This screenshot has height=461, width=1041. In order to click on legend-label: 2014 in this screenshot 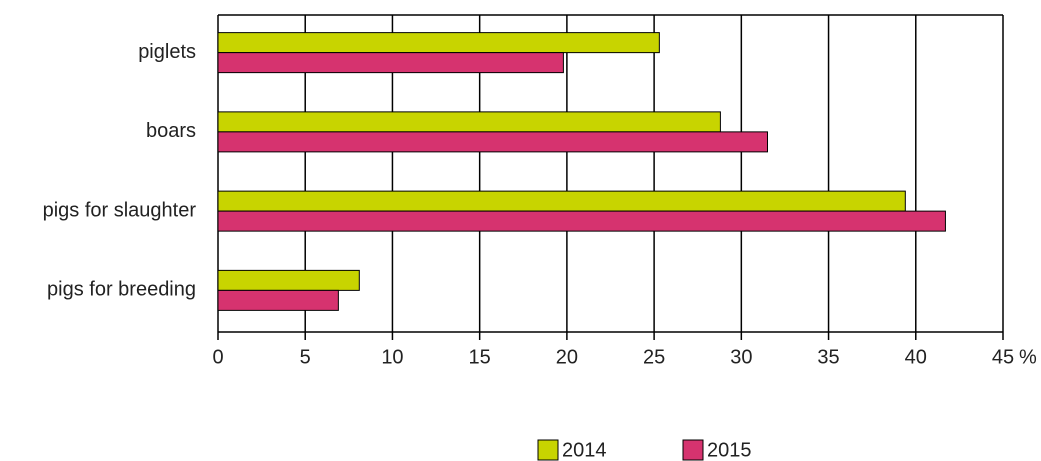, I will do `click(584, 450)`.